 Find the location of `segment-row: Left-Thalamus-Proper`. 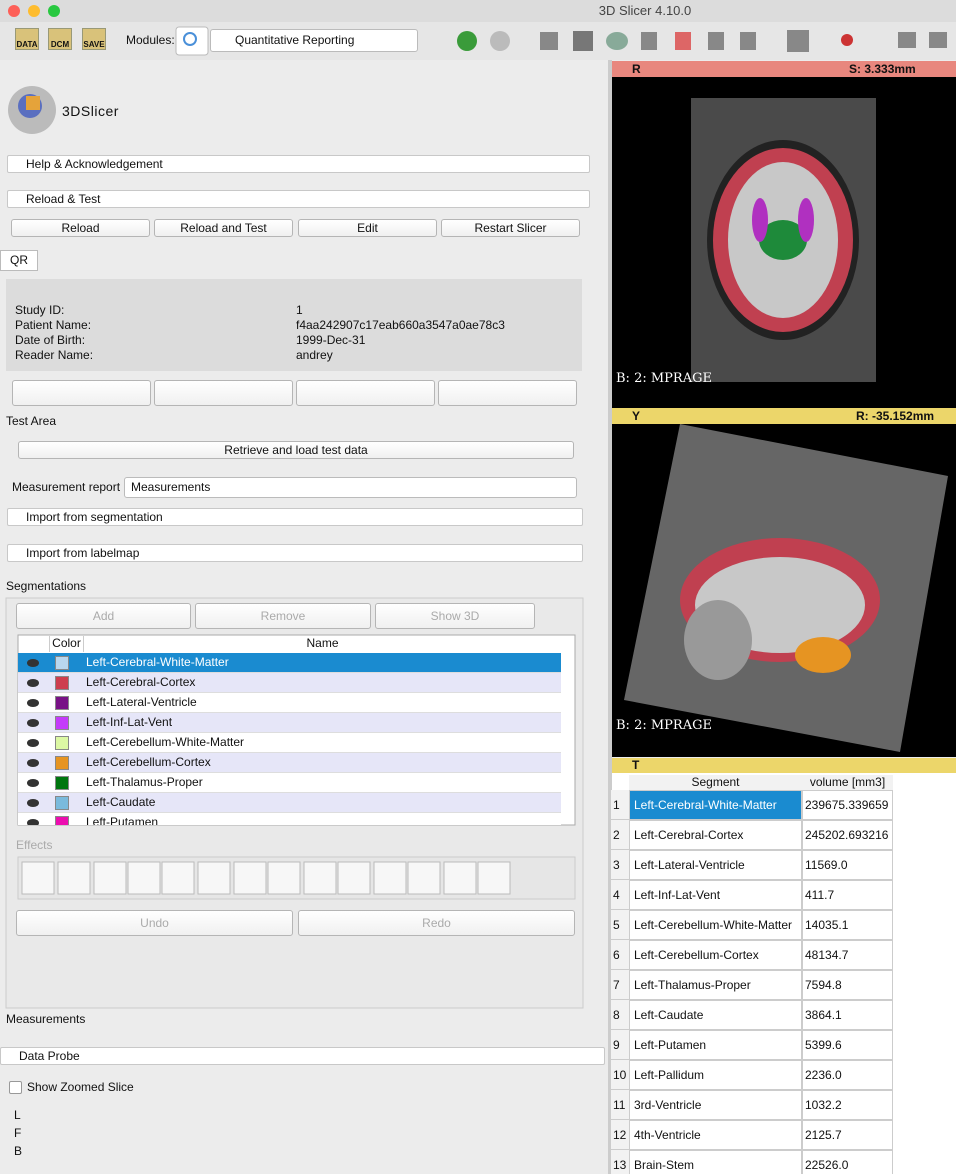

segment-row: Left-Thalamus-Proper is located at coordinates (289, 783).